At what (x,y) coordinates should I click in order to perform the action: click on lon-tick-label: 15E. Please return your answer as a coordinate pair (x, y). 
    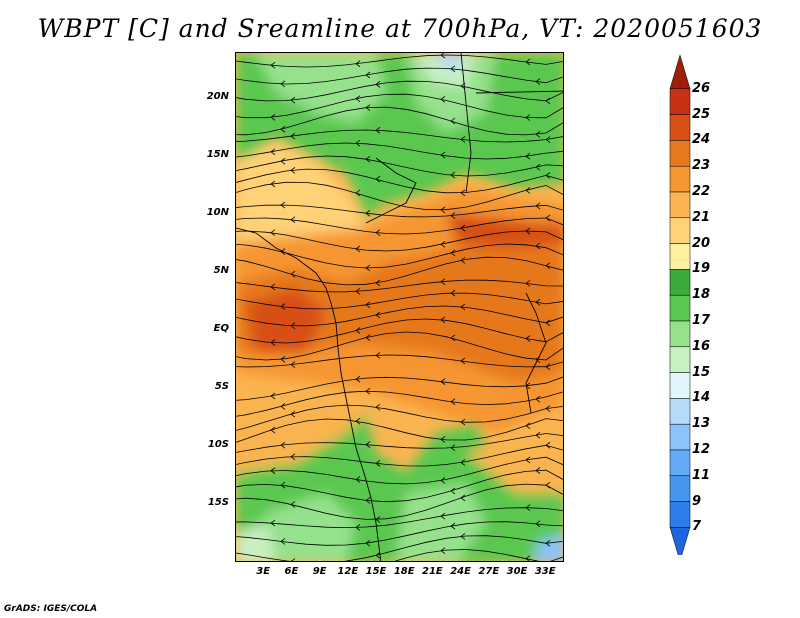
    Looking at the image, I should click on (376, 571).